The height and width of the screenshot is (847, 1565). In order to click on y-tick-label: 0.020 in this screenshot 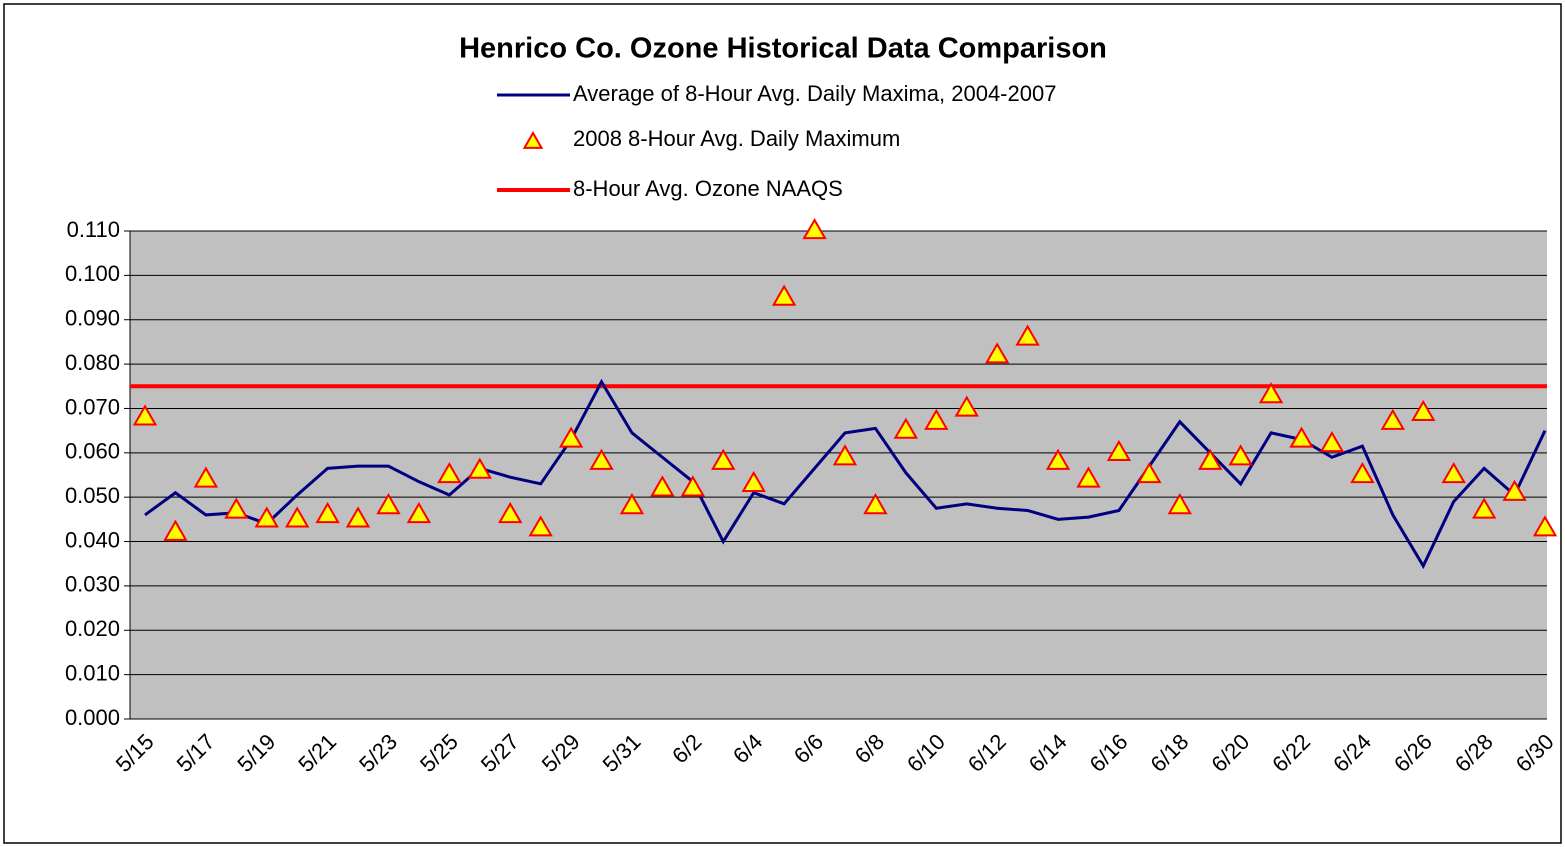, I will do `click(92, 628)`.